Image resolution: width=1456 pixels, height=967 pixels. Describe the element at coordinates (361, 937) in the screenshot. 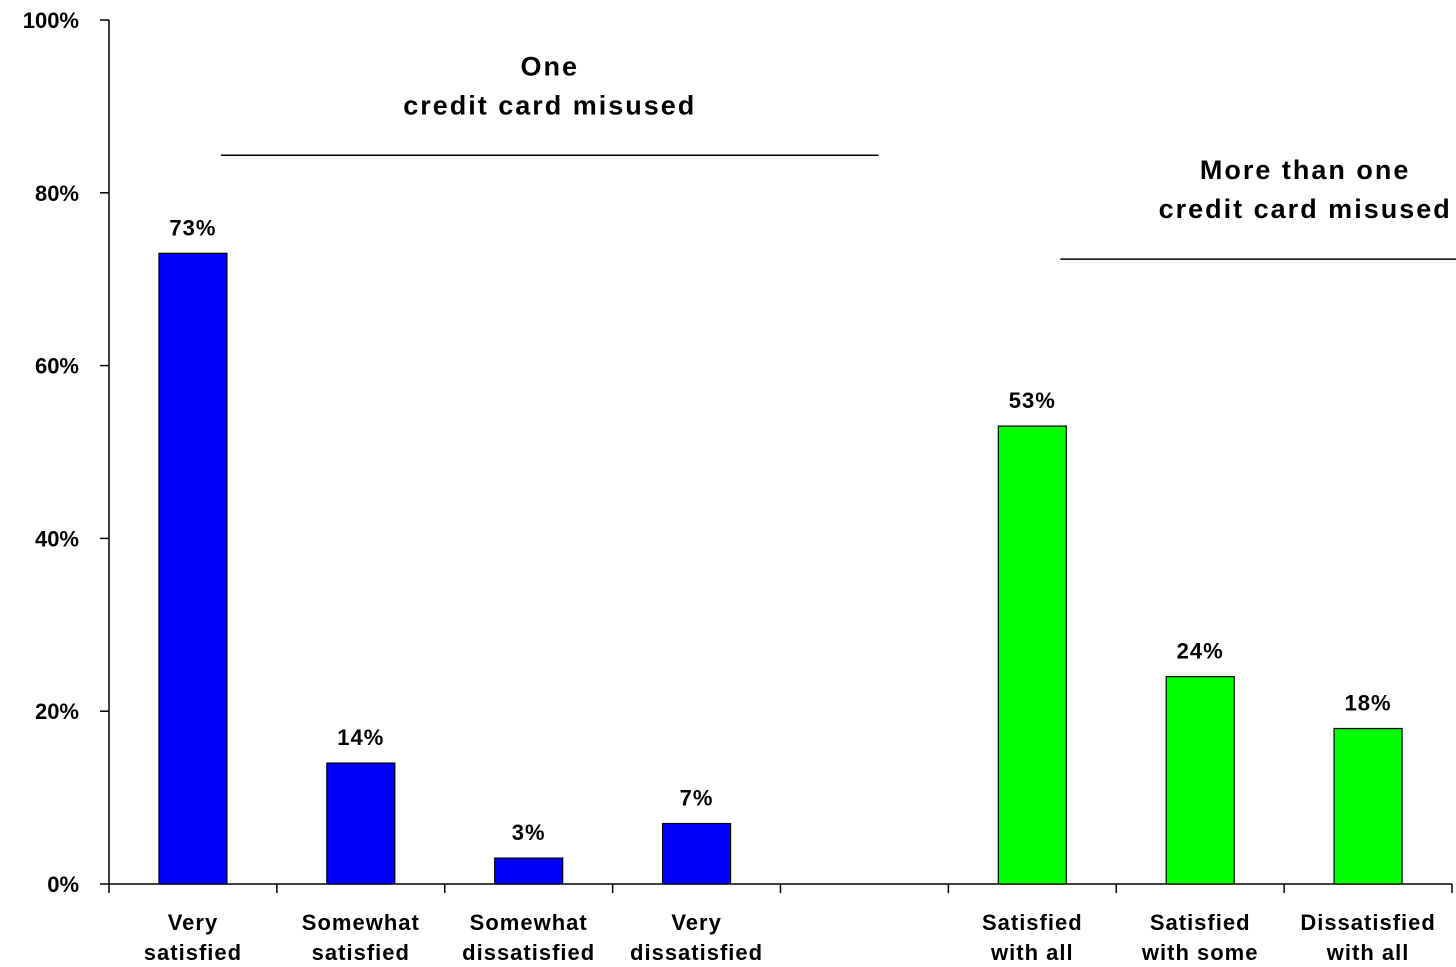

I see `category-label: Somewhat satisfied` at that location.